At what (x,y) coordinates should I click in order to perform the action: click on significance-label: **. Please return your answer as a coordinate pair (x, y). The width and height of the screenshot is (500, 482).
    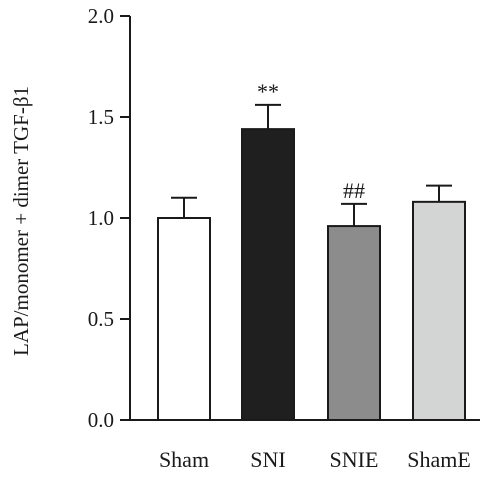
    Looking at the image, I should click on (268, 91).